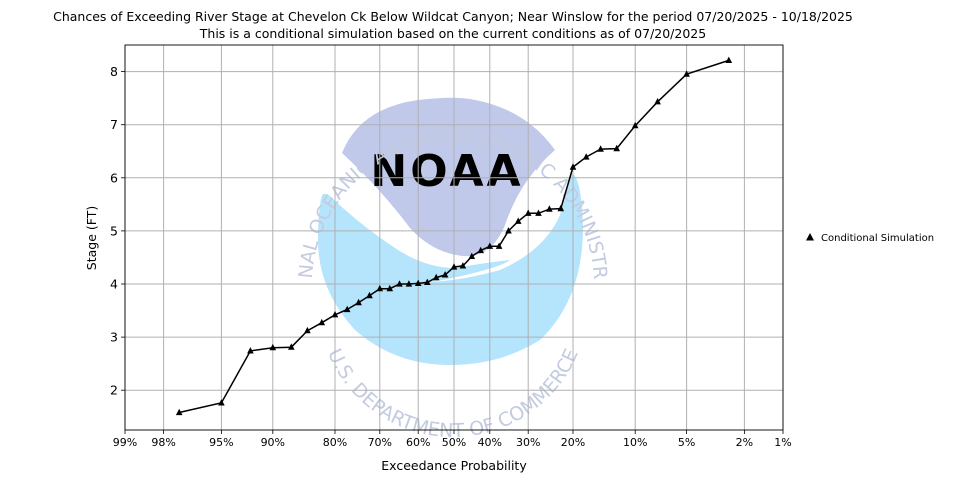 This screenshot has width=961, height=482. Describe the element at coordinates (114, 71) in the screenshot. I see `y-tick-label: 8` at that location.